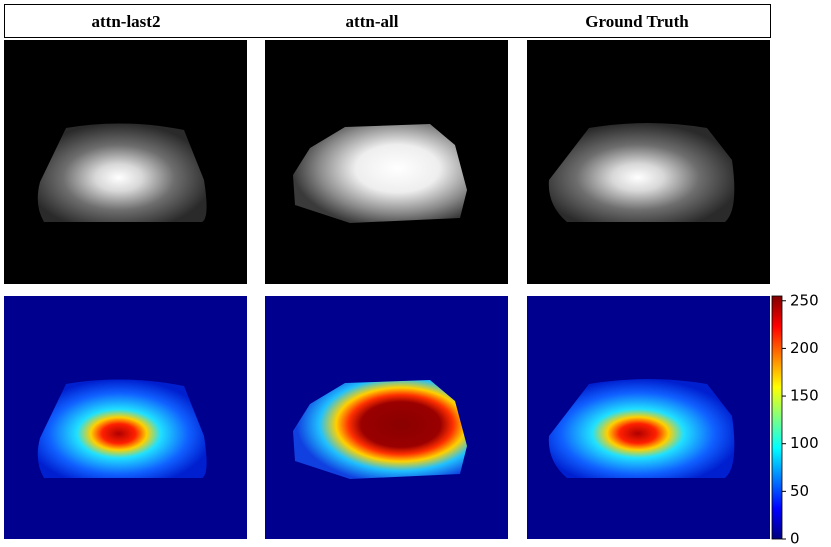 The height and width of the screenshot is (547, 831). Describe the element at coordinates (799, 491) in the screenshot. I see `tick-label: 50` at that location.